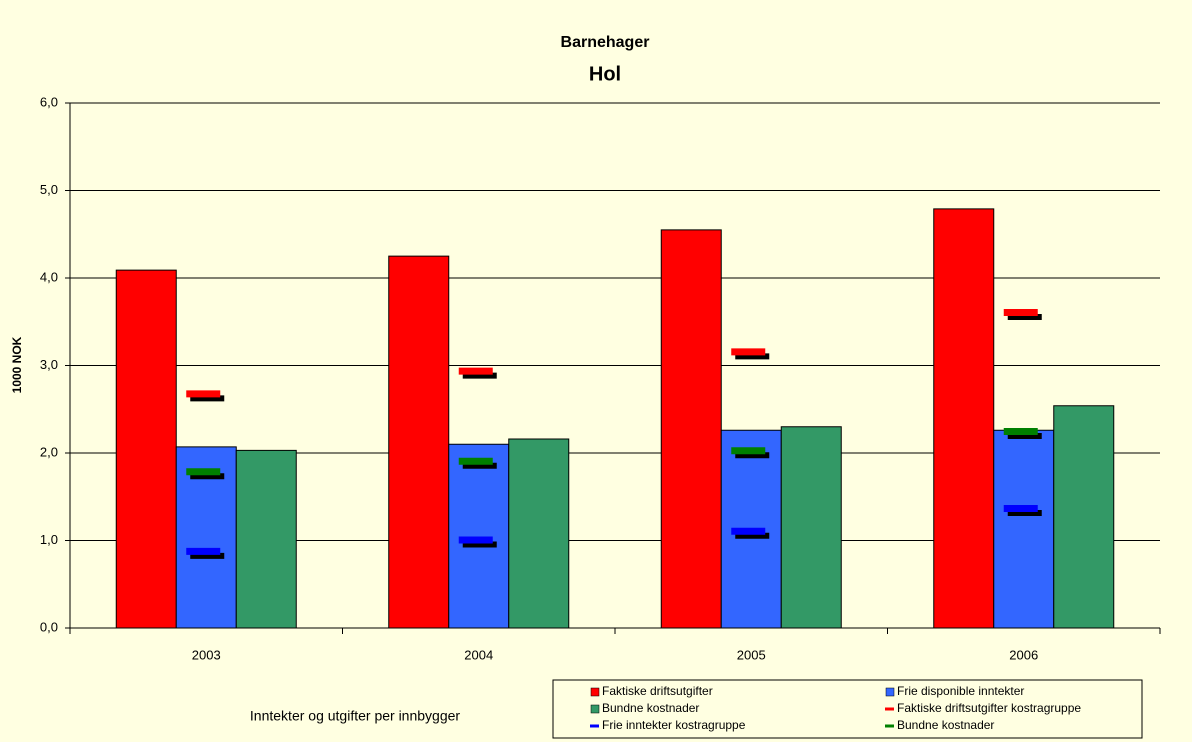  I want to click on legend-label: Frie disponible inntekter, so click(960, 691).